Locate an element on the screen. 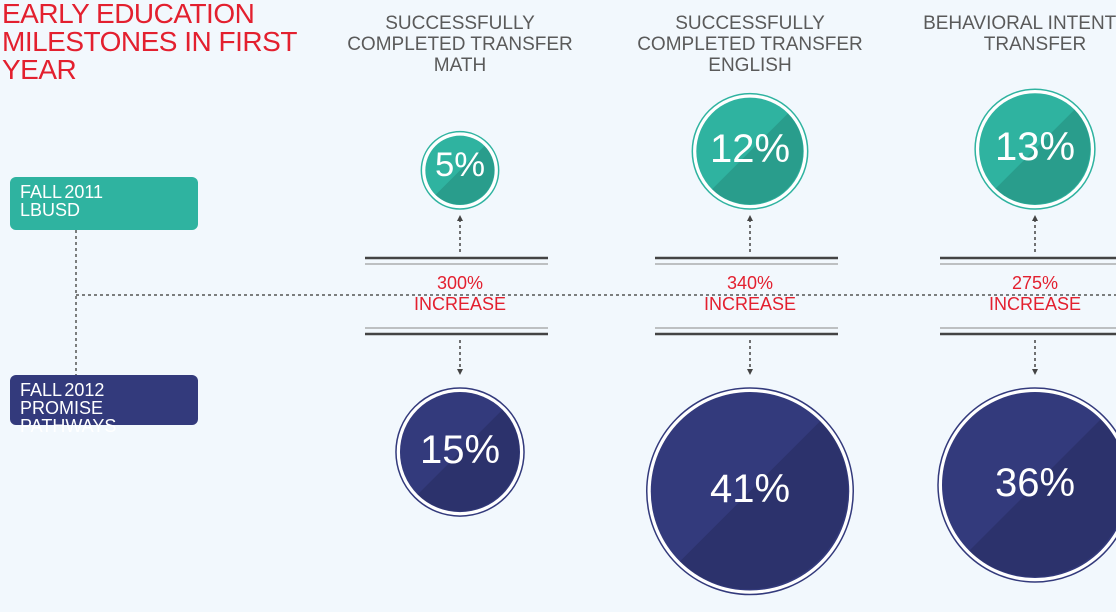 Image resolution: width=1116 pixels, height=612 pixels. bubble-label: 5% is located at coordinates (460, 165).